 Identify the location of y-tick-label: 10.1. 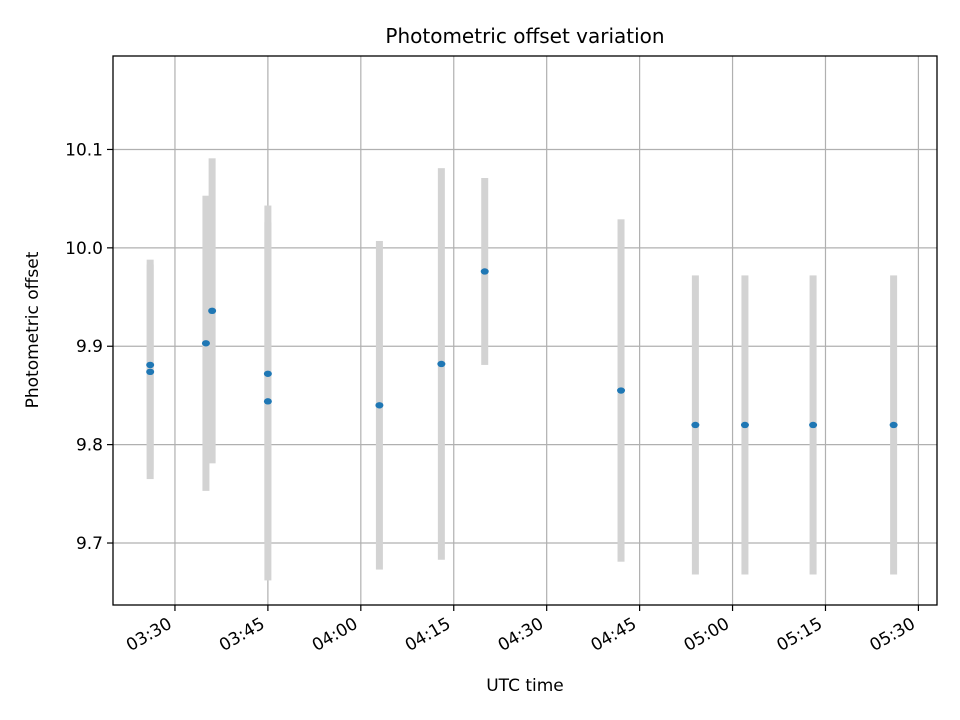
(84, 150).